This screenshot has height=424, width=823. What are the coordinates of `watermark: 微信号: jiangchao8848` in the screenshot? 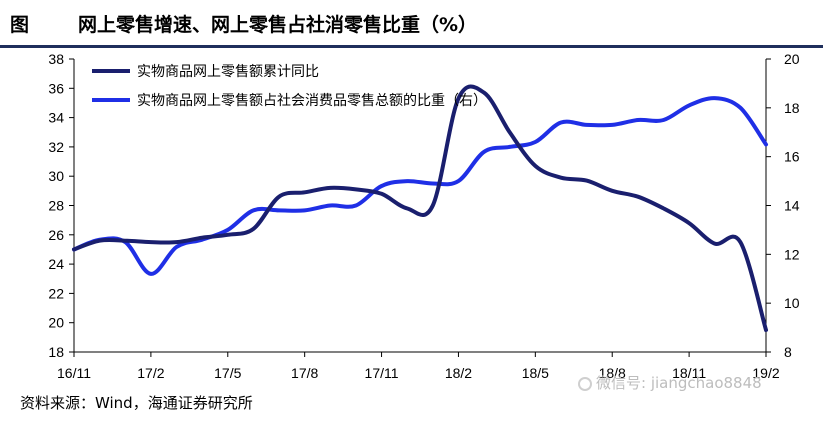 It's located at (670, 382).